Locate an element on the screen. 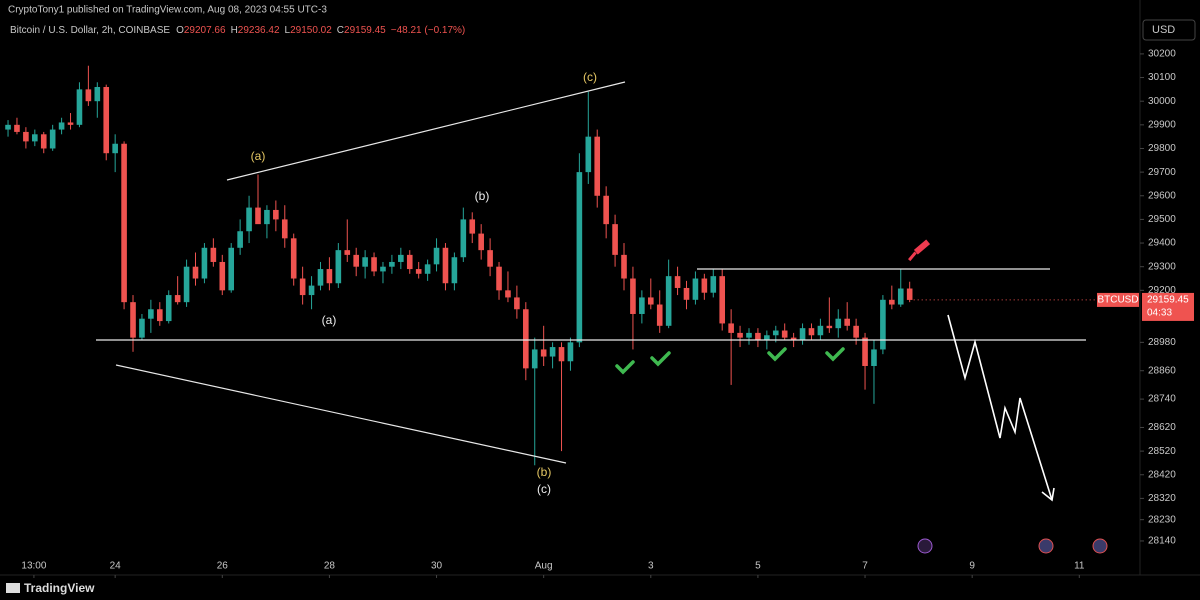 This screenshot has height=600, width=1200. x-tick-label: 7 is located at coordinates (865, 566).